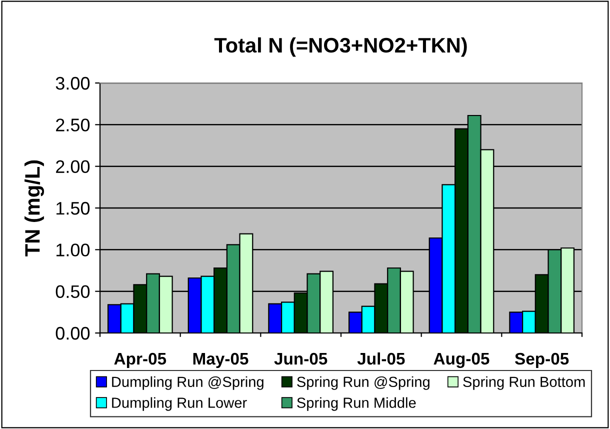 This screenshot has width=610, height=429. What do you see at coordinates (73, 250) in the screenshot?
I see `y-tick-label: 1.00` at bounding box center [73, 250].